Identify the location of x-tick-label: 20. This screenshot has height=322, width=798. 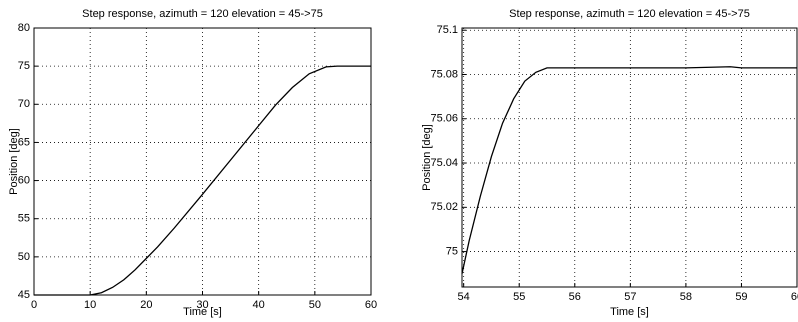
(146, 305).